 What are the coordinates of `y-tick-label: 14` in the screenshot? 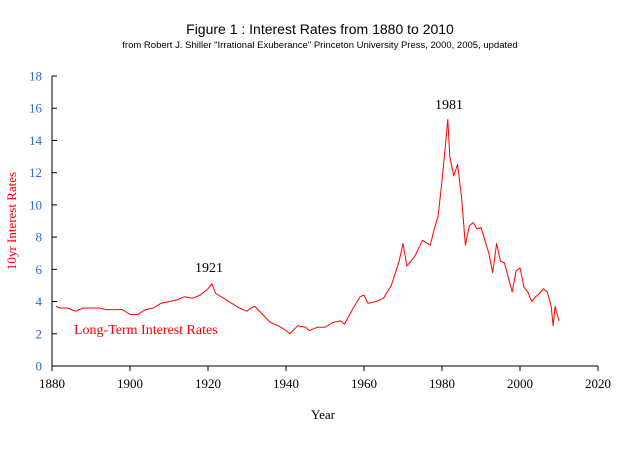 It's located at (36, 140).